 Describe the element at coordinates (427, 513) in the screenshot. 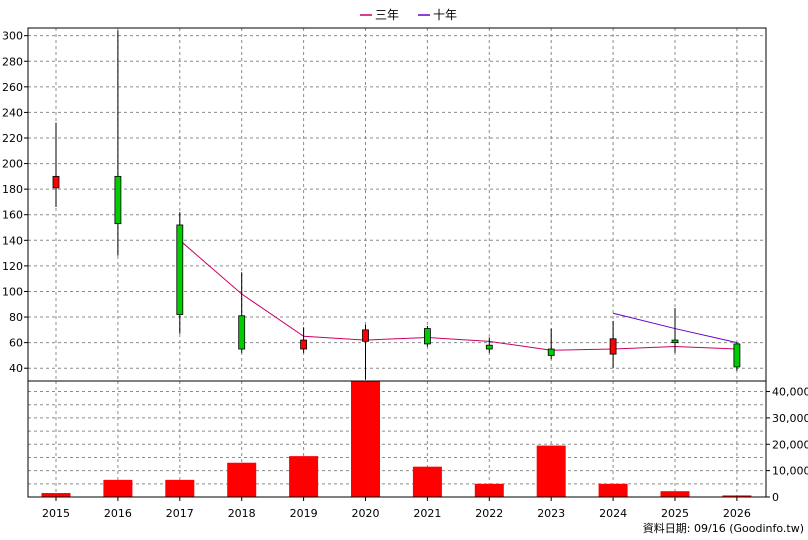

I see `x-tick-label: 2021` at that location.